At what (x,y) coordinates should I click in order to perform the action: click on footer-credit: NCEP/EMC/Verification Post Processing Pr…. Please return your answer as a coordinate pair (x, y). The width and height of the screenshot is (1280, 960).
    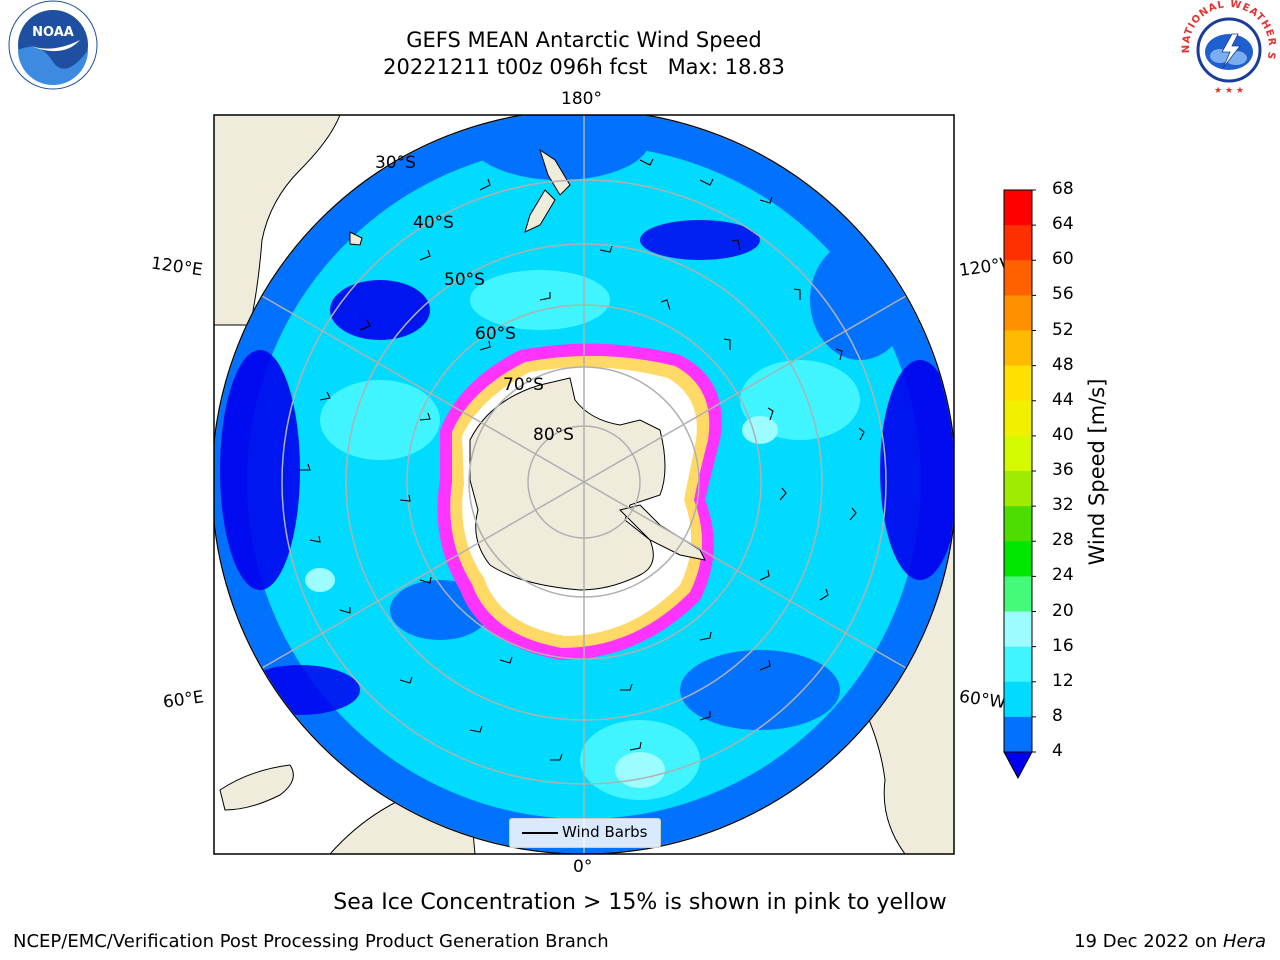
    Looking at the image, I should click on (311, 941).